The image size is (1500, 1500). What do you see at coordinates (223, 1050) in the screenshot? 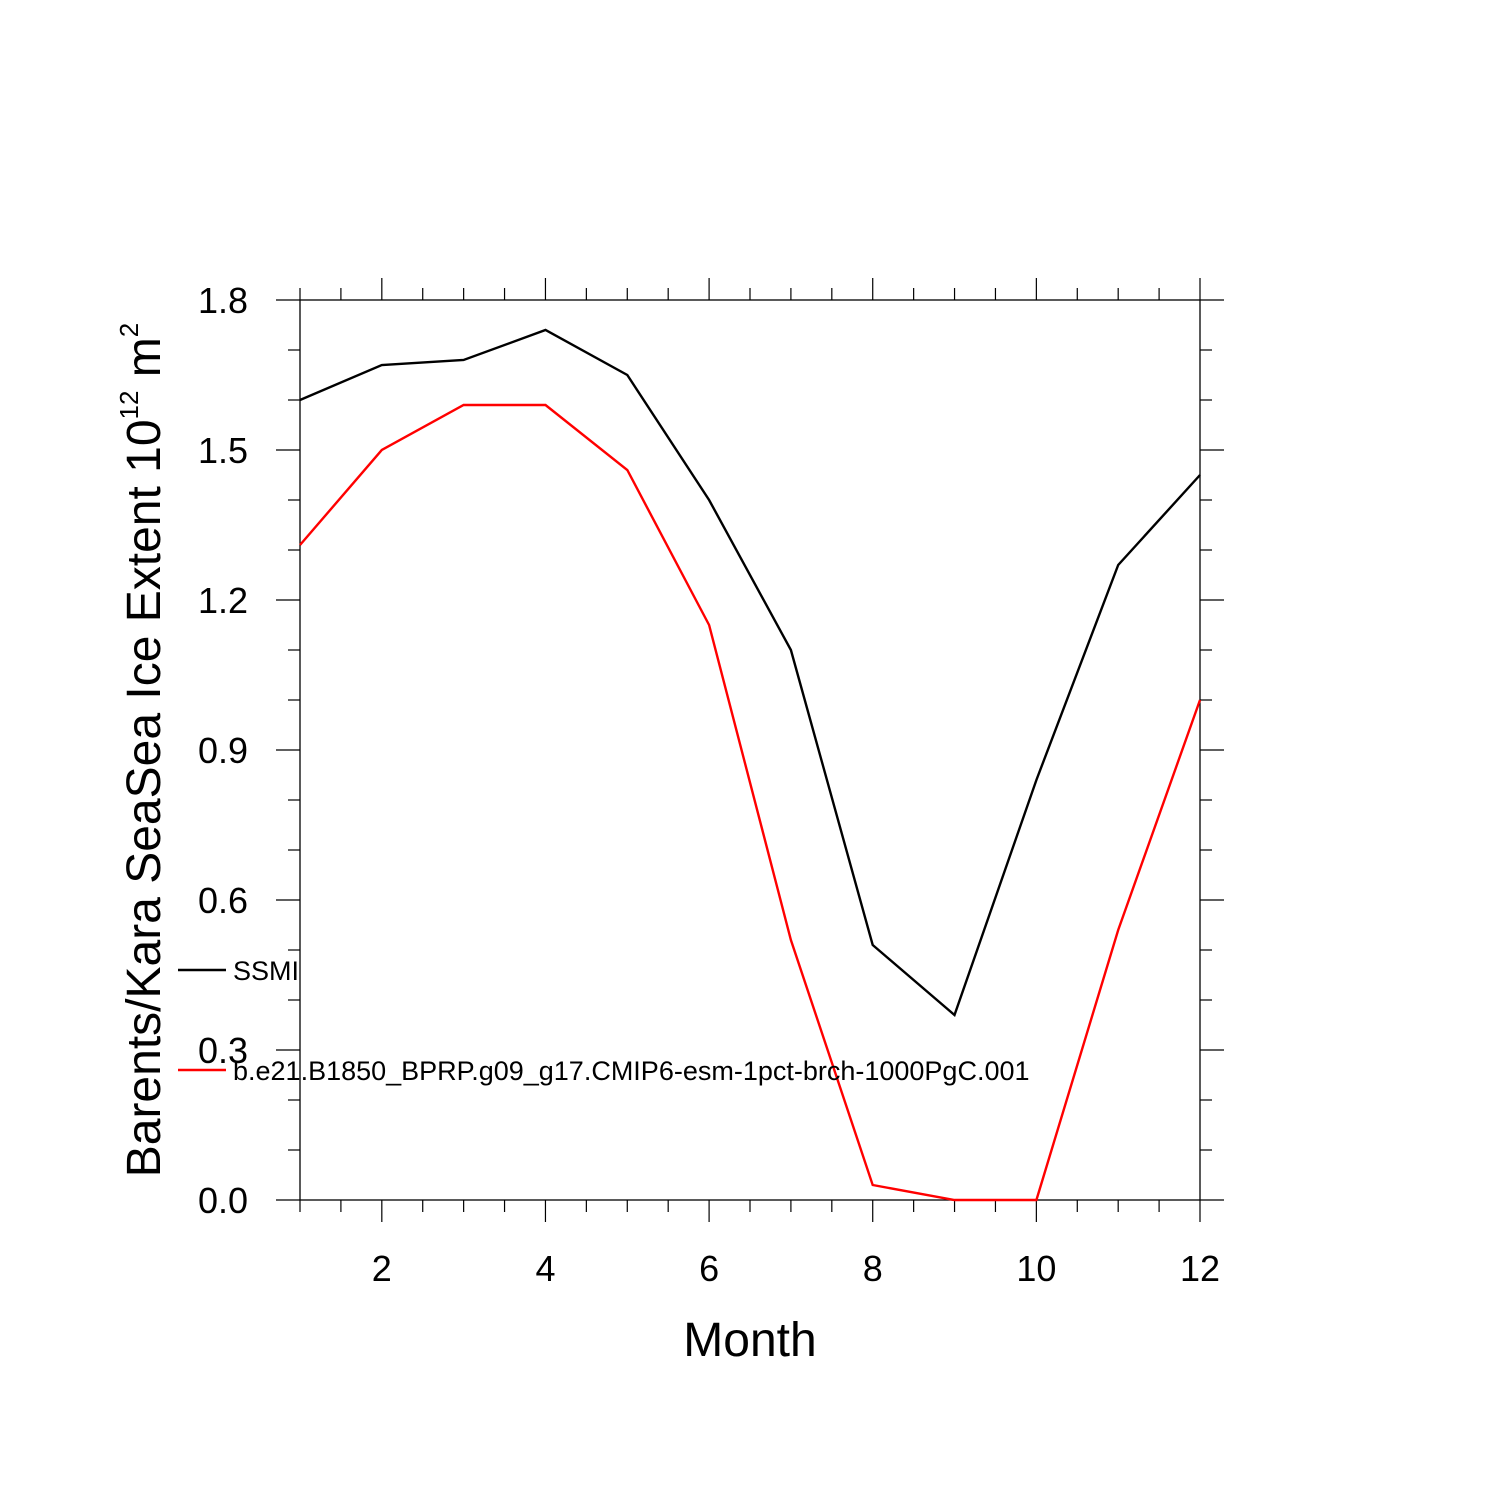
I see `y-tick-label: 0.3` at bounding box center [223, 1050].